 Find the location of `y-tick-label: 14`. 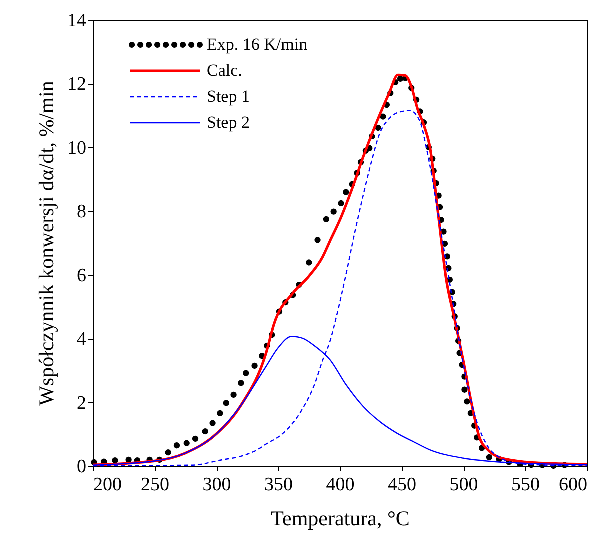

y-tick-label: 14 is located at coordinates (77, 21).